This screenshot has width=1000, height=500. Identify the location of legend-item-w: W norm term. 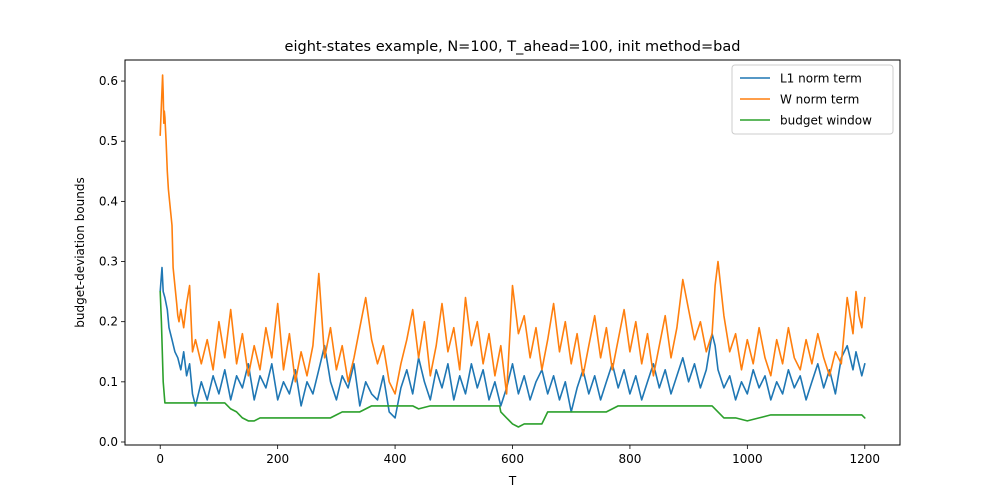
(799, 100).